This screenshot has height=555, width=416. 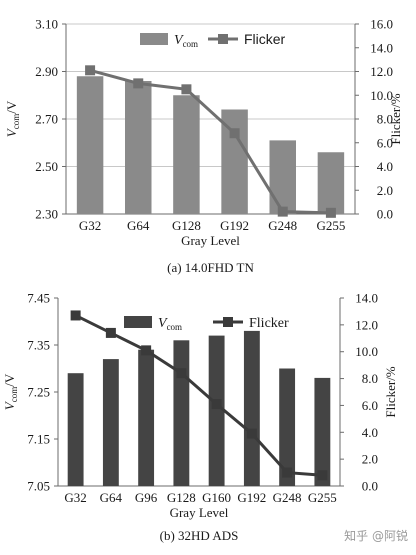 What do you see at coordinates (38, 392) in the screenshot?
I see `y-tick-label: 7.25` at bounding box center [38, 392].